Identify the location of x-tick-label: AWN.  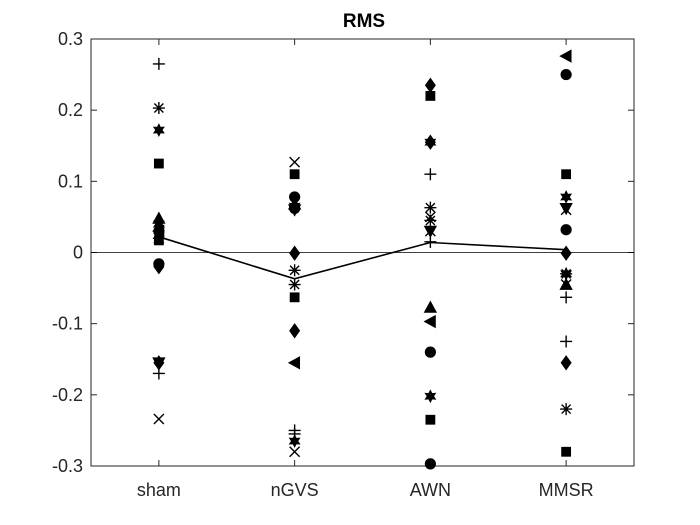
(430, 490).